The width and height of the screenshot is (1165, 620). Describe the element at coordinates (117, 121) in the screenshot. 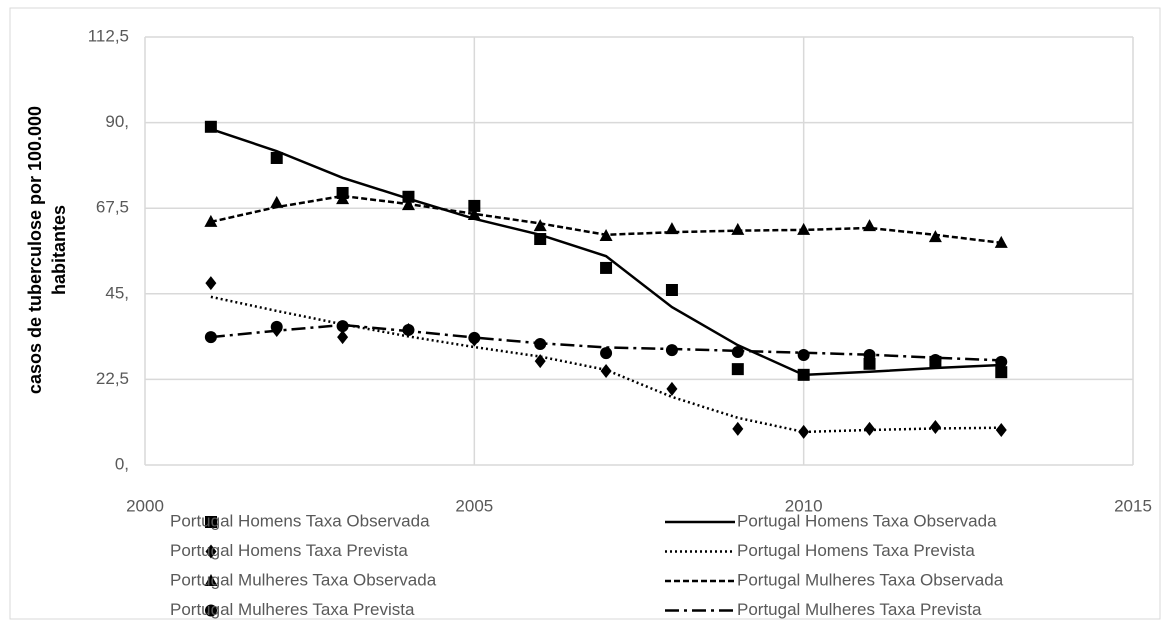

I see `y-tick-label: 90,` at that location.